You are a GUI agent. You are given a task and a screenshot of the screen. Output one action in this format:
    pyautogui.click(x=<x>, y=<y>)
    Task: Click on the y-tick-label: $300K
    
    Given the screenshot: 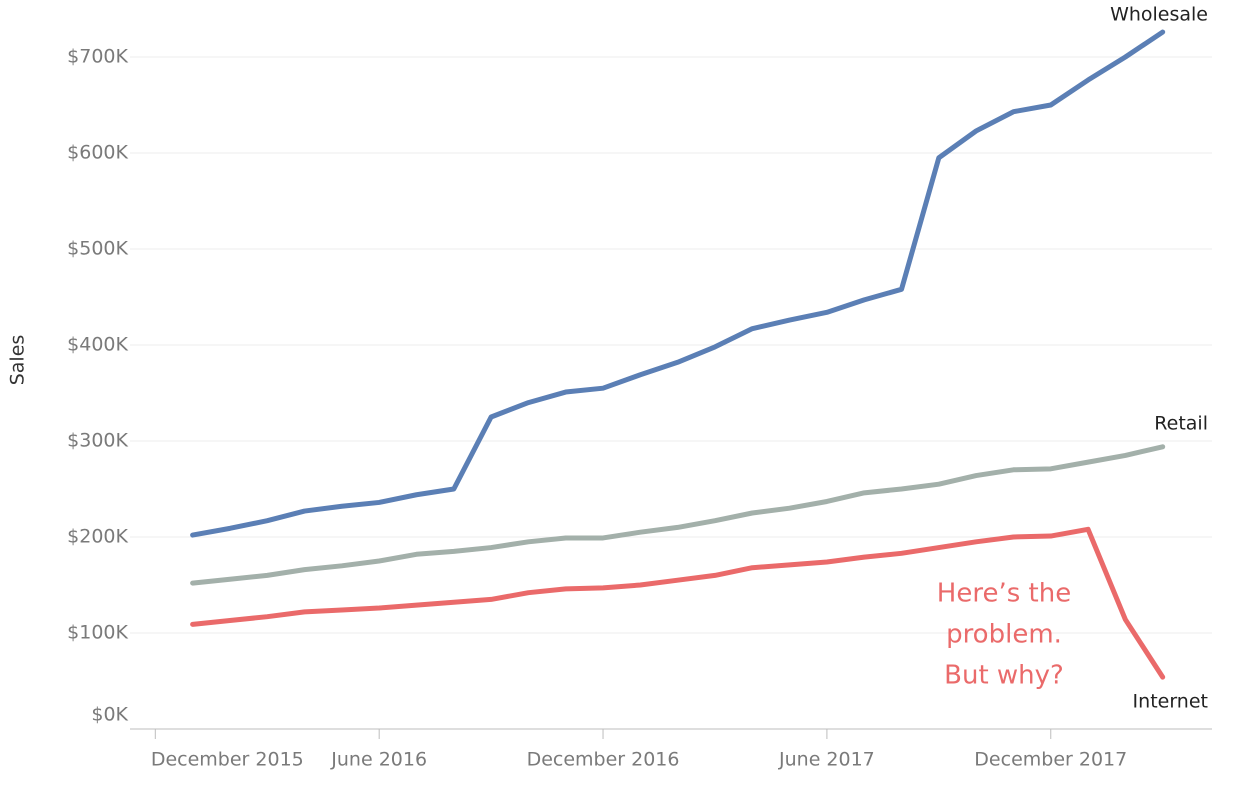 What is the action you would take?
    pyautogui.click(x=97, y=441)
    